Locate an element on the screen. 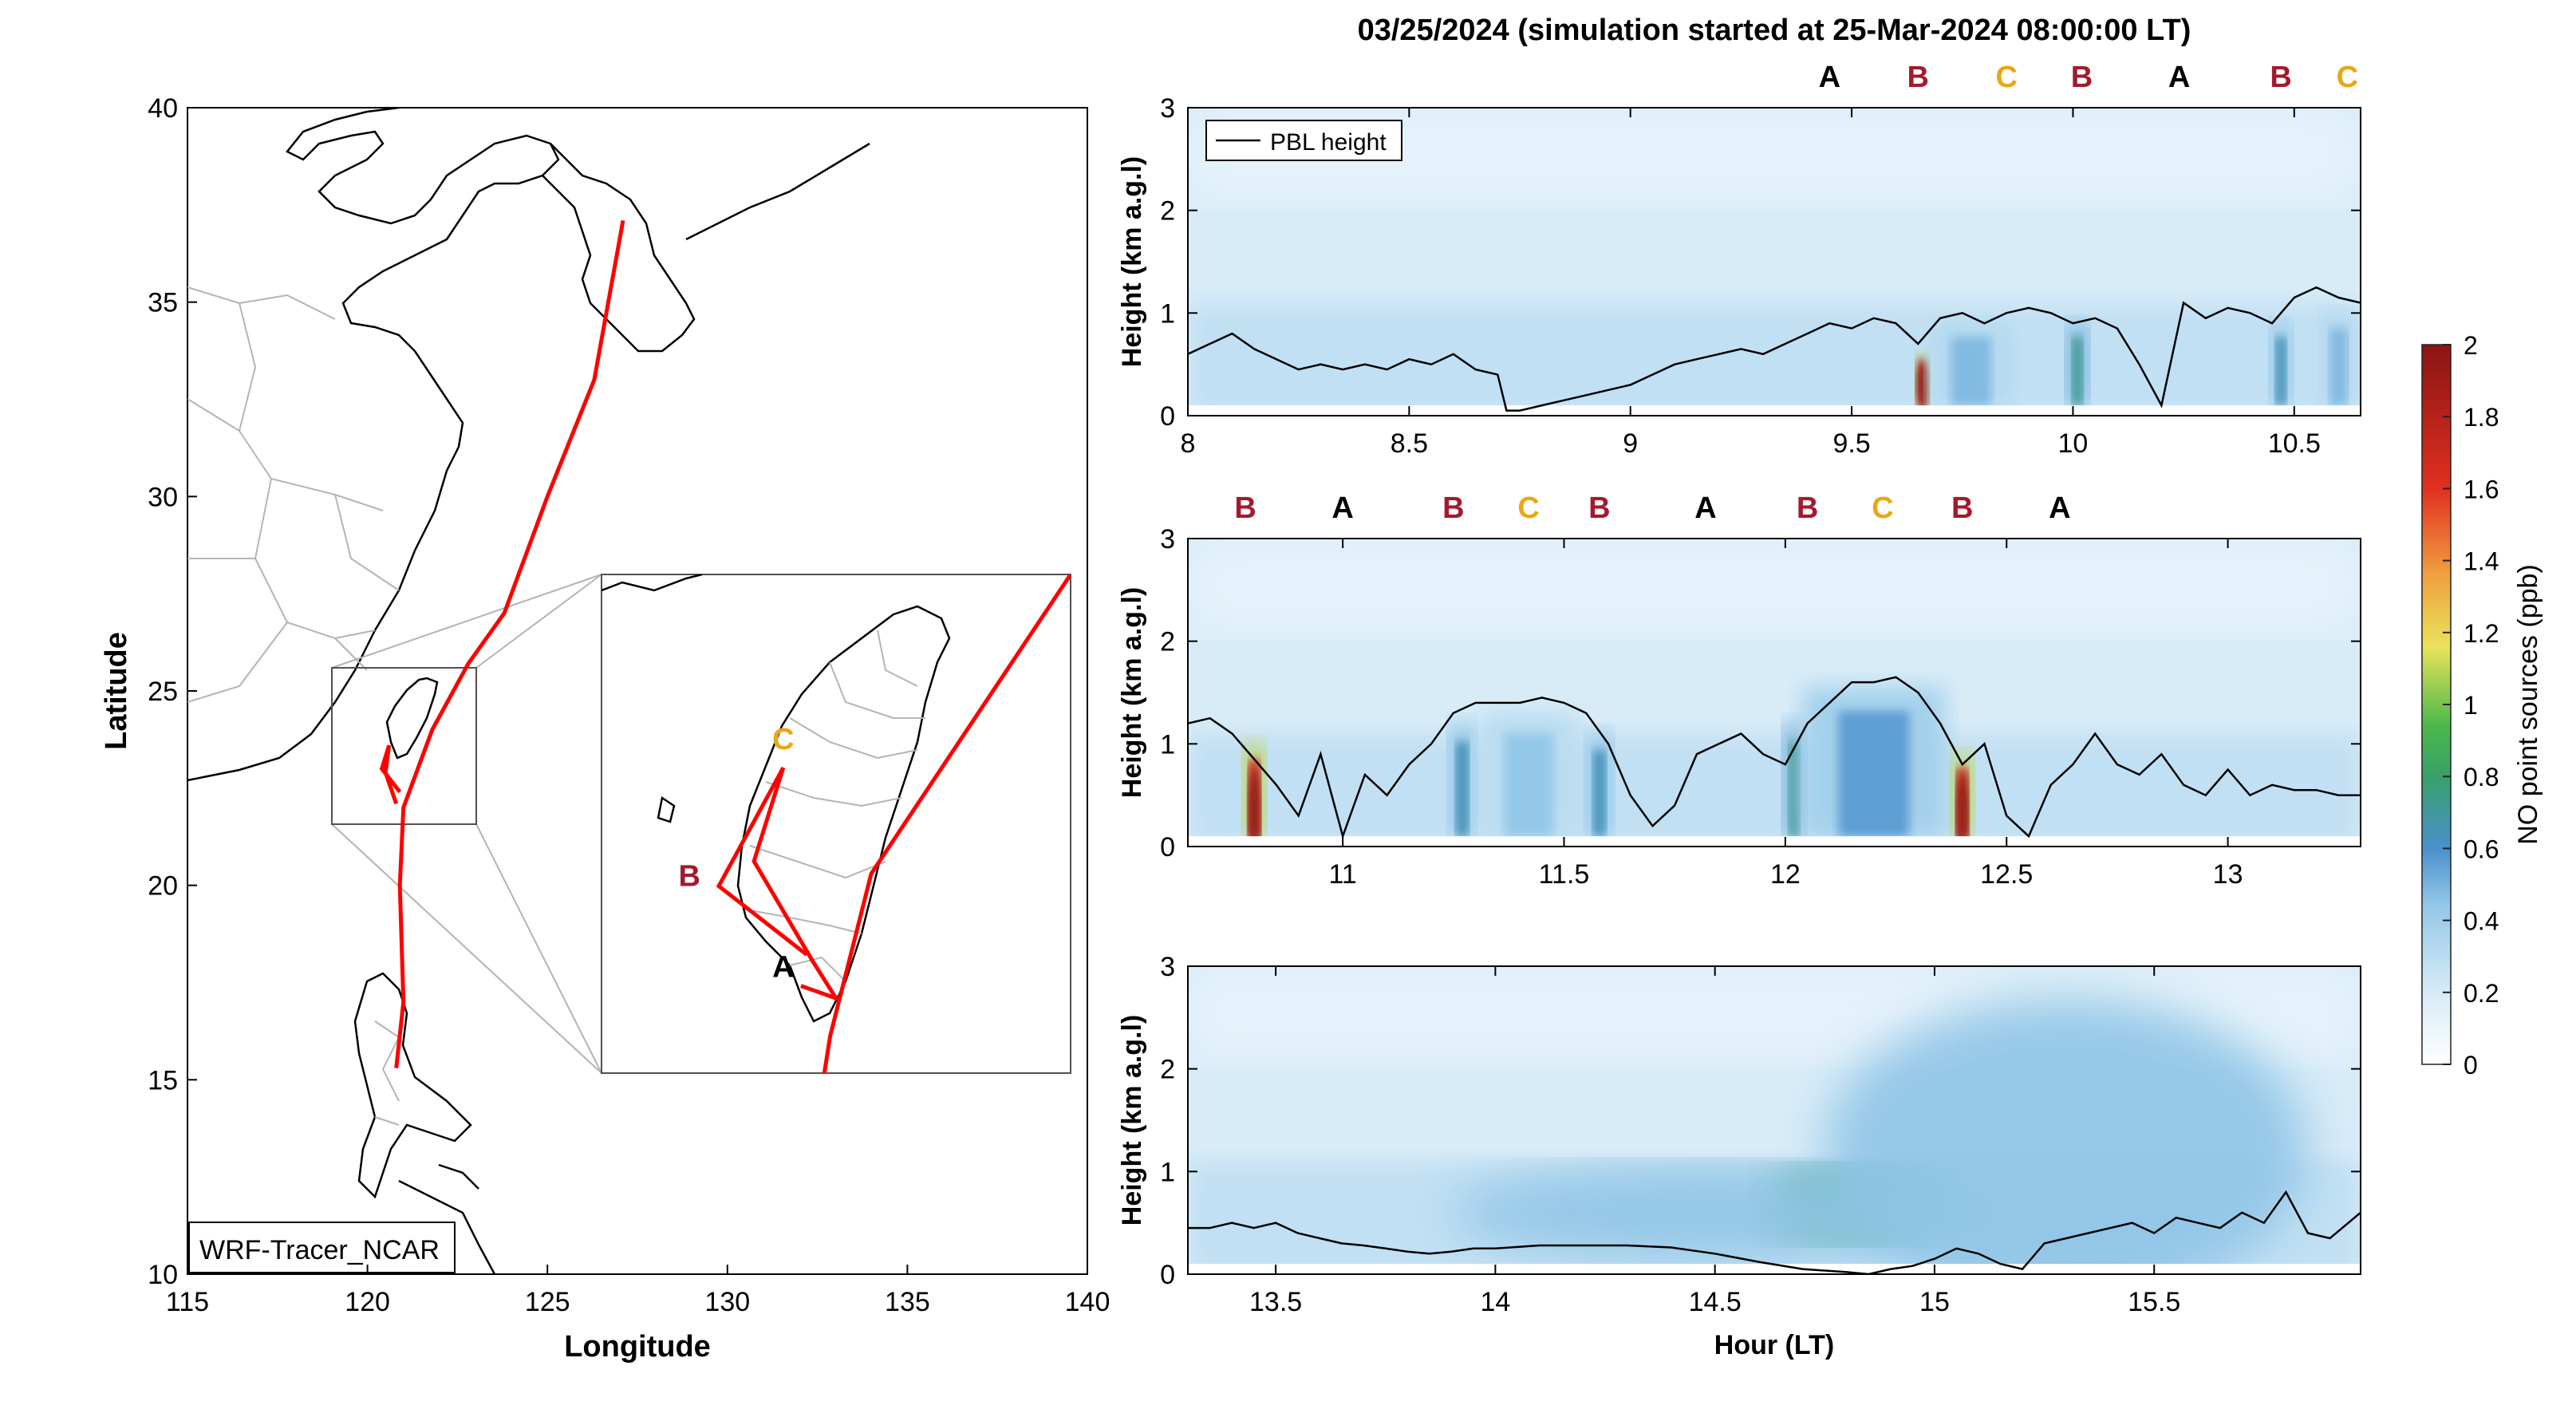 The height and width of the screenshot is (1413, 2576). colorbar-tick-label: 1 is located at coordinates (2471, 705).